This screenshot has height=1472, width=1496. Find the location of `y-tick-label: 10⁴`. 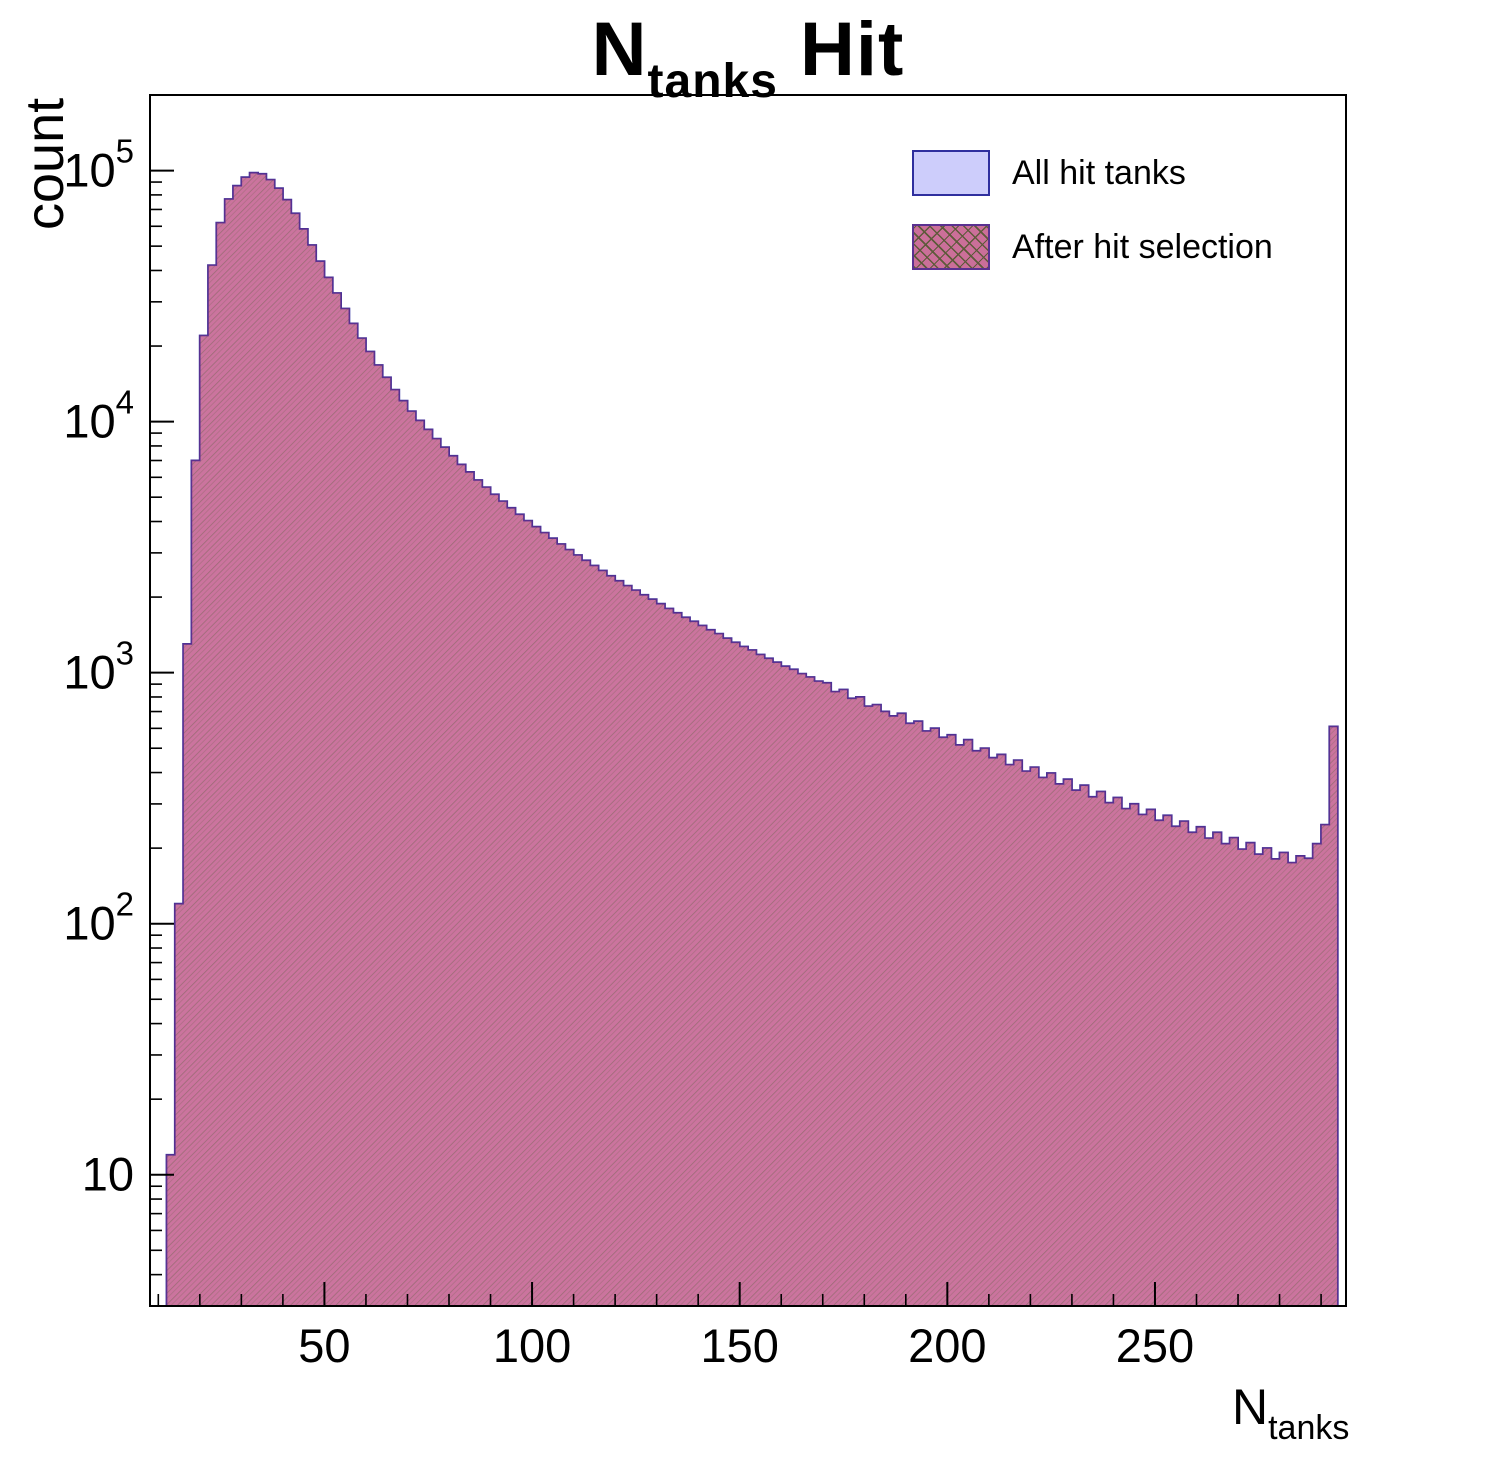

y-tick-label: 10⁴ is located at coordinates (98, 416).